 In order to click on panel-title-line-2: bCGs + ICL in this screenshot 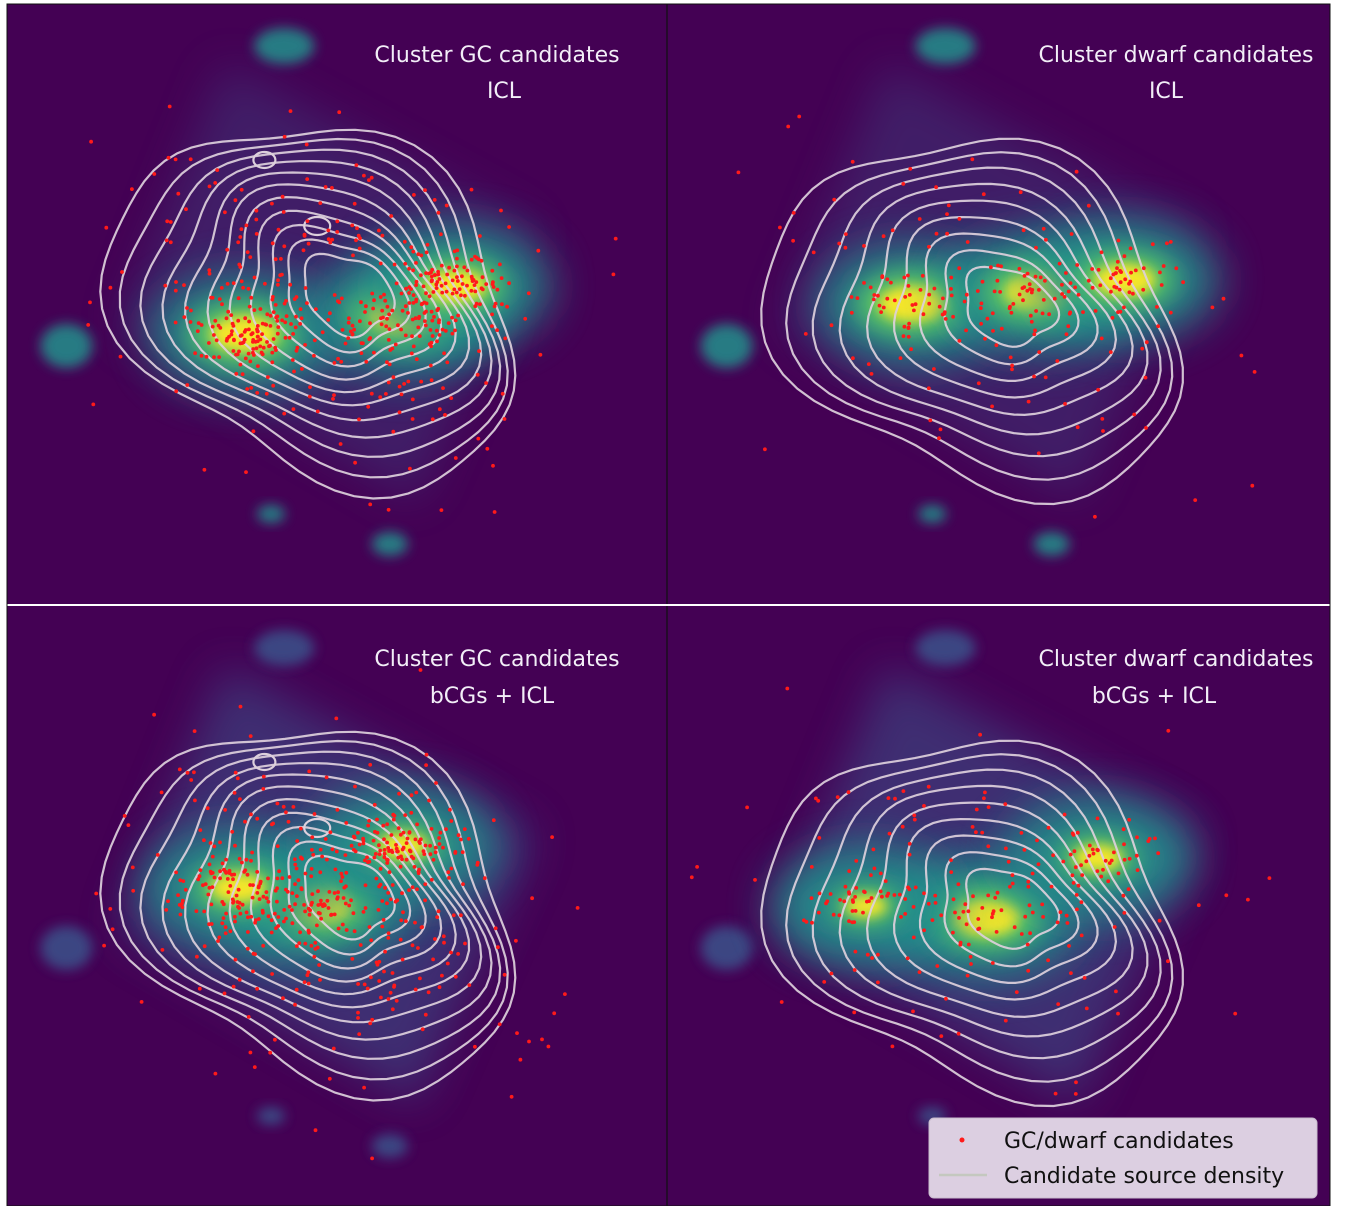, I will do `click(492, 696)`.